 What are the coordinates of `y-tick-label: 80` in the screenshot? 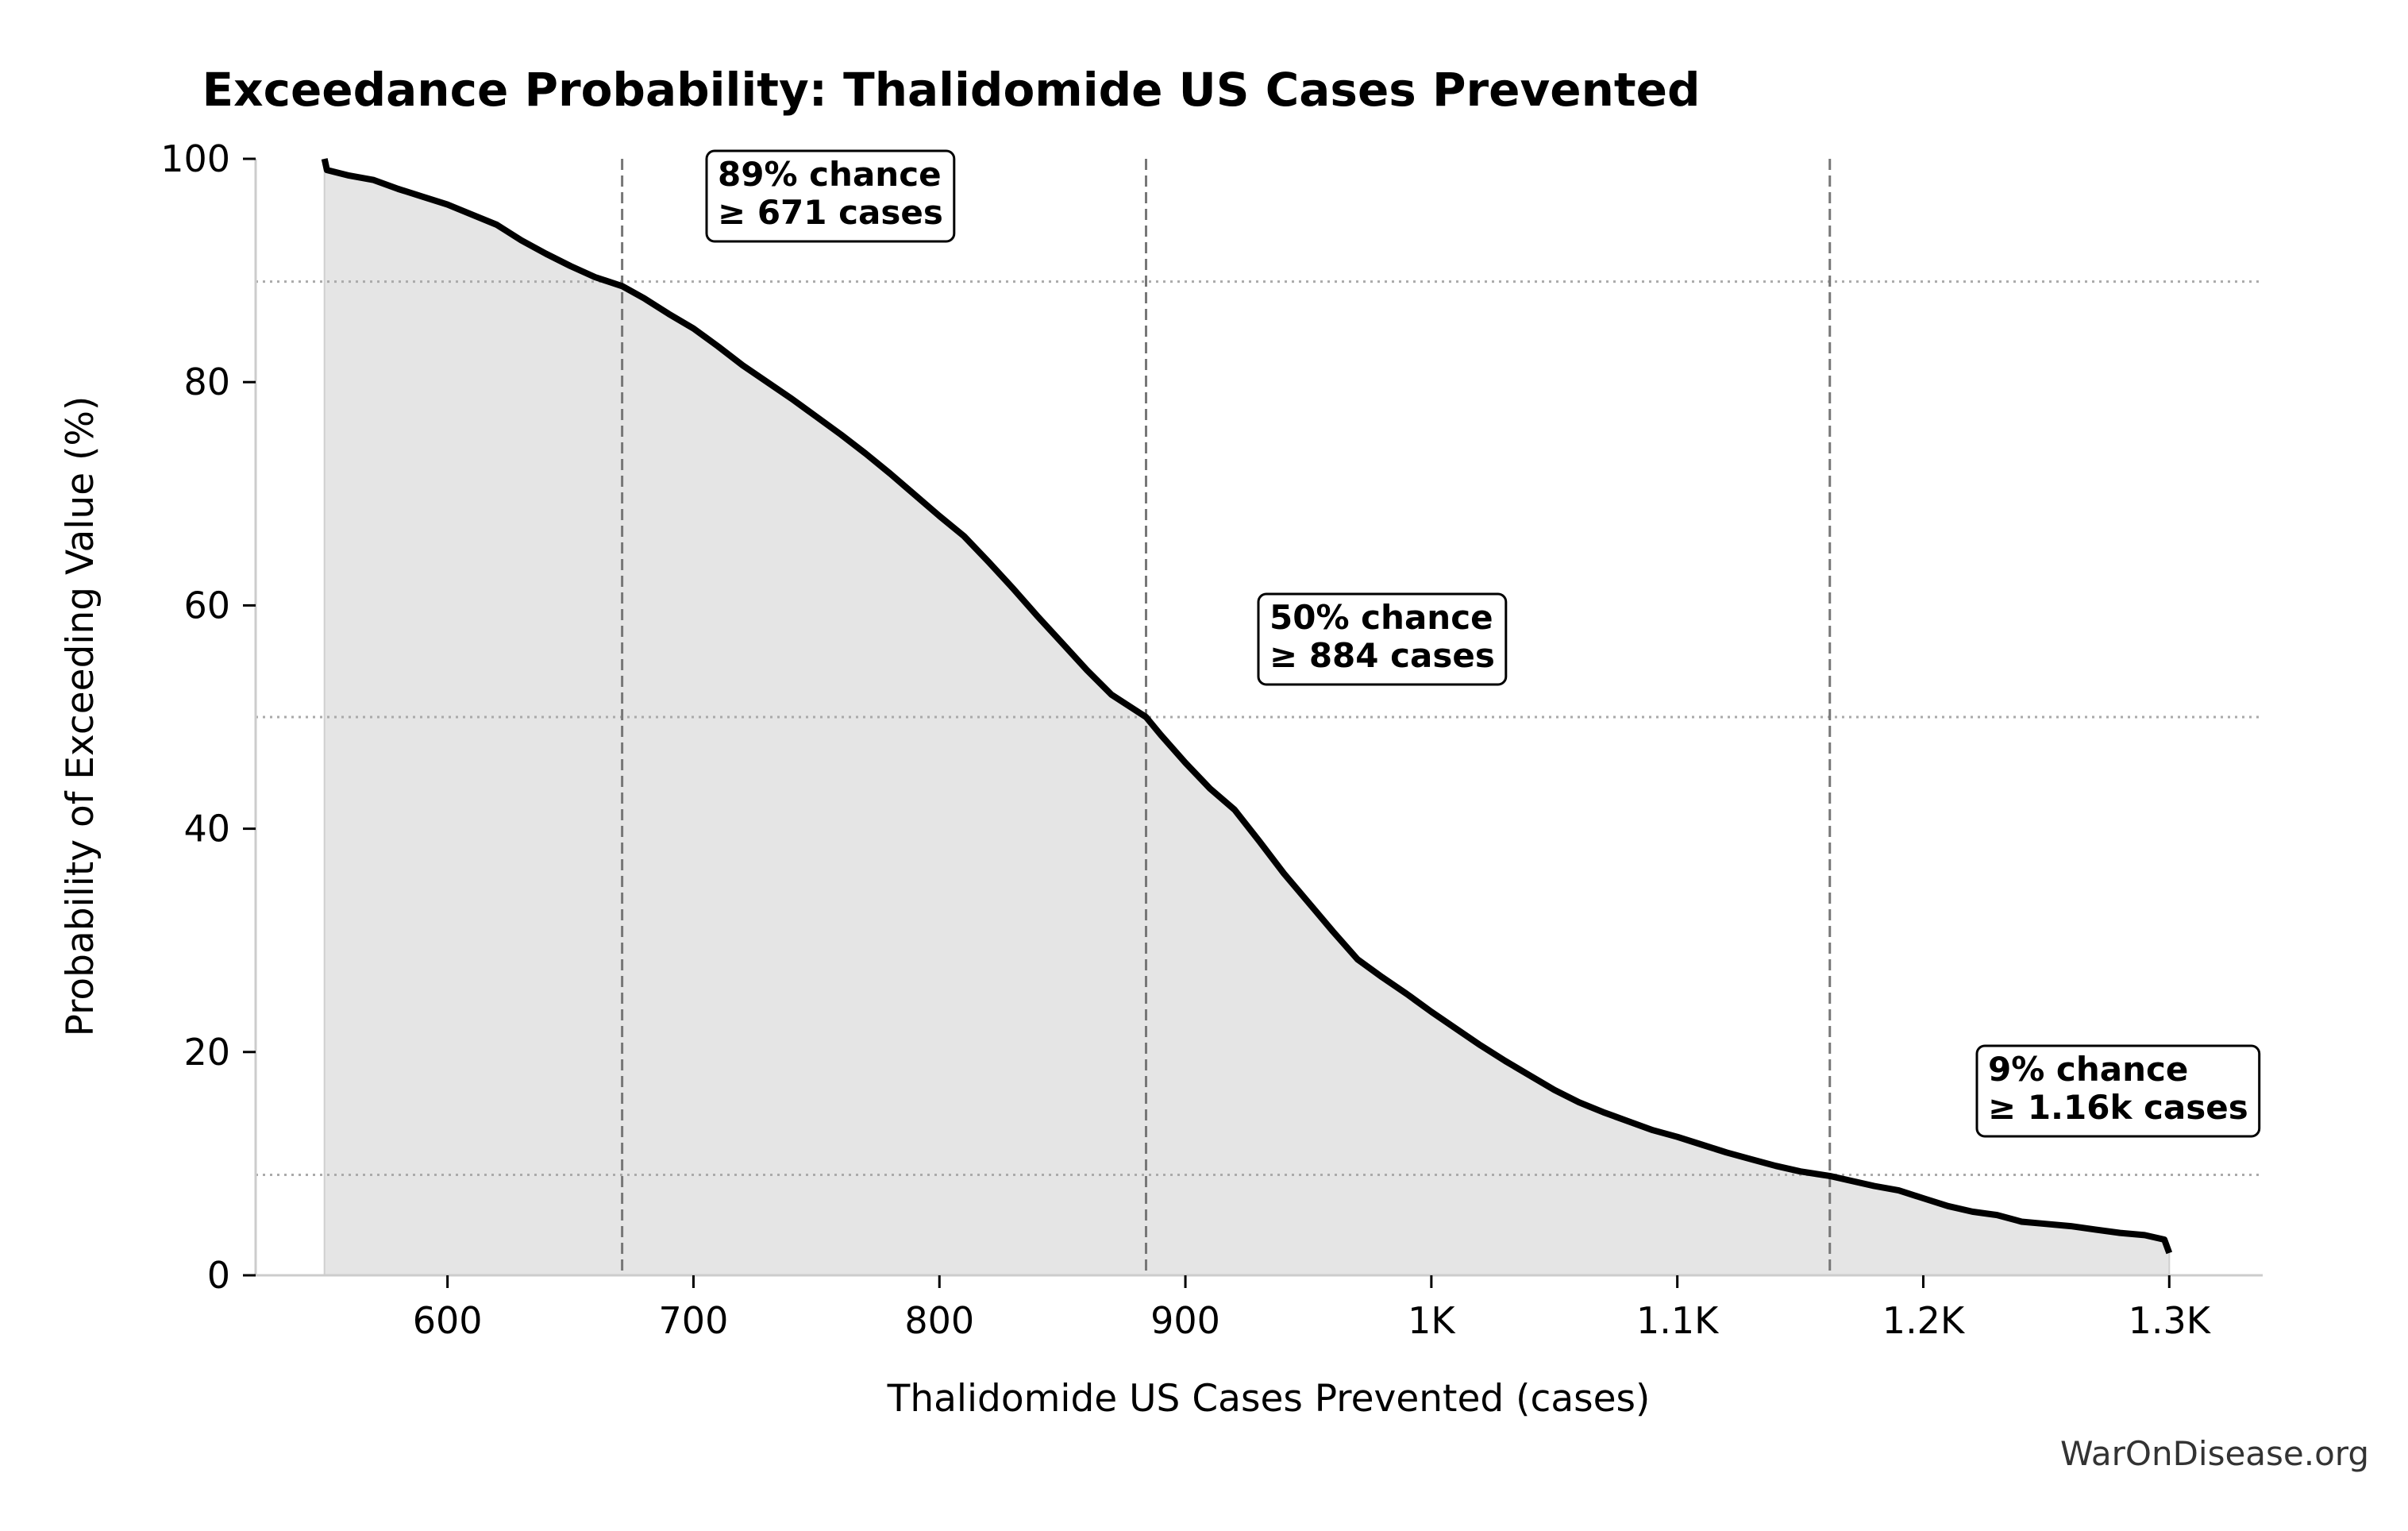 It's located at (206, 382).